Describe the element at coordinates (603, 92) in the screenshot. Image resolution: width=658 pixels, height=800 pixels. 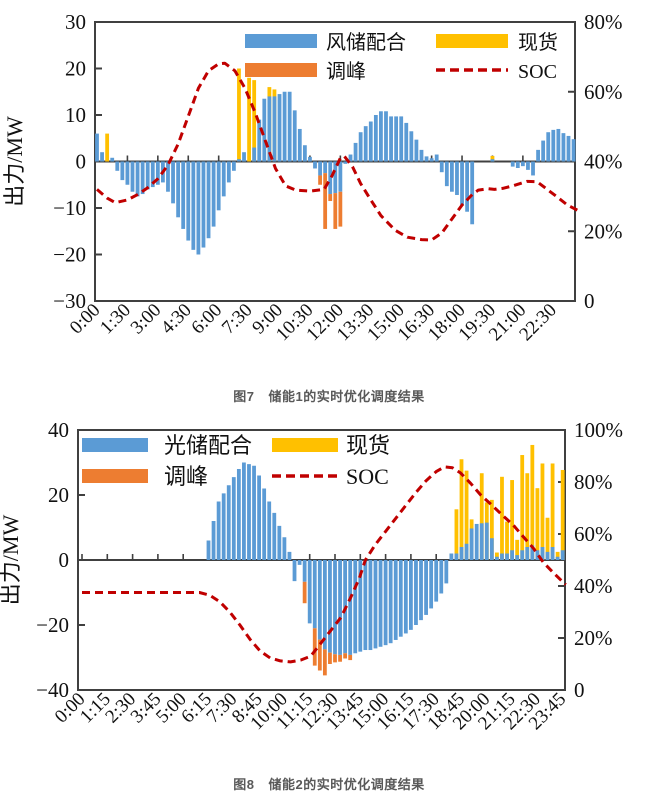
I see `right-tick-label: 60%` at that location.